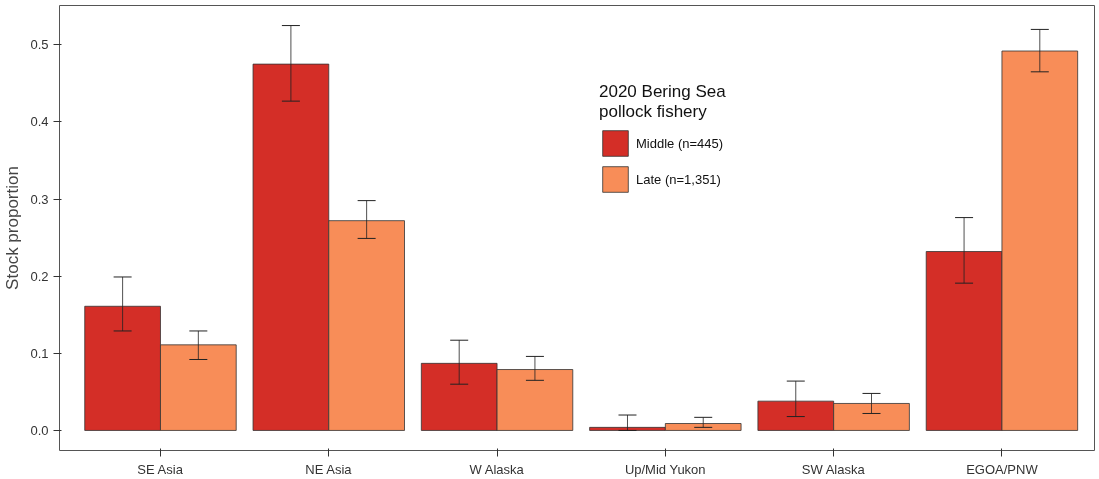 The width and height of the screenshot is (1099, 479). What do you see at coordinates (39, 353) in the screenshot?
I see `y-tick-label: 0.1` at bounding box center [39, 353].